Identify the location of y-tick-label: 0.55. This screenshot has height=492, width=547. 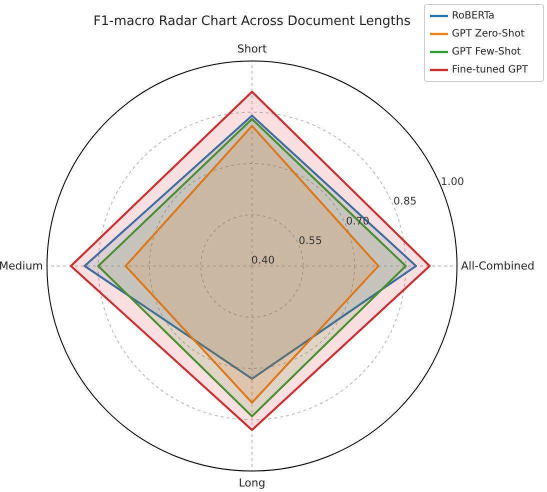
(310, 240).